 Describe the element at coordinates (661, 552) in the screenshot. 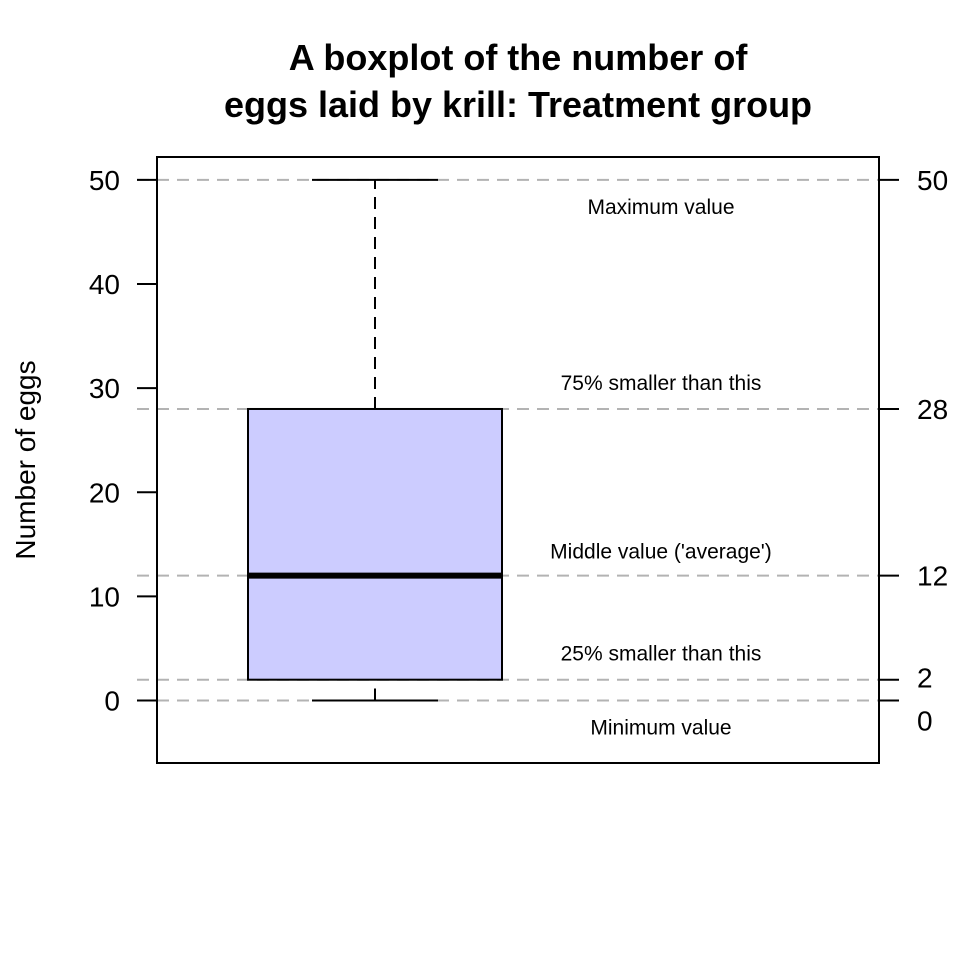

I see `annotation-12: Middle value ('average')` at that location.